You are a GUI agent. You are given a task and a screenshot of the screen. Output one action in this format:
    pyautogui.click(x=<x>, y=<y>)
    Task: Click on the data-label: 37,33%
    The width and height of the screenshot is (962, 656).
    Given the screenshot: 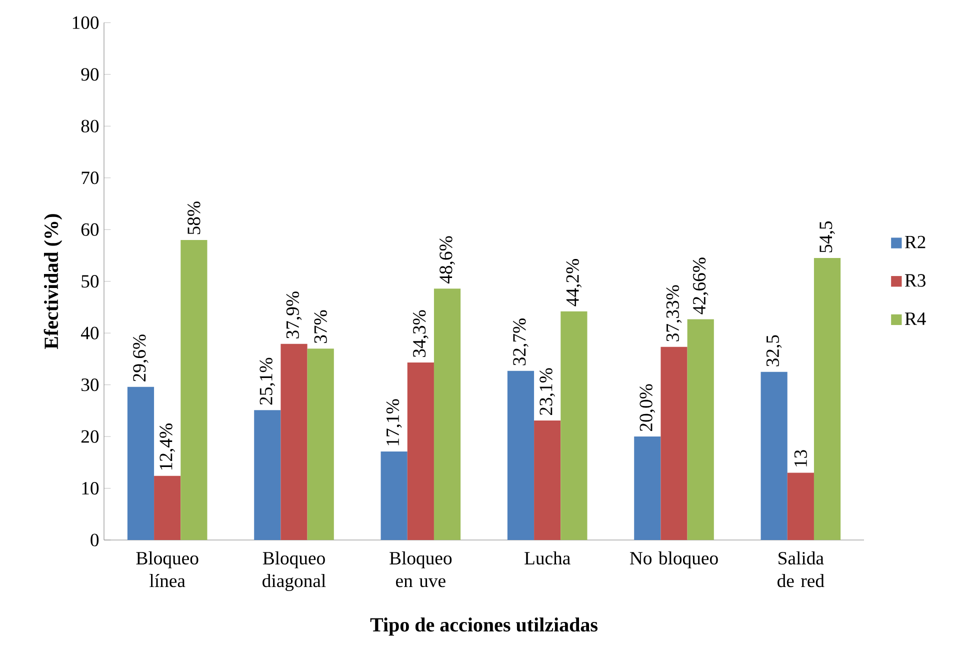 What is the action you would take?
    pyautogui.click(x=674, y=313)
    